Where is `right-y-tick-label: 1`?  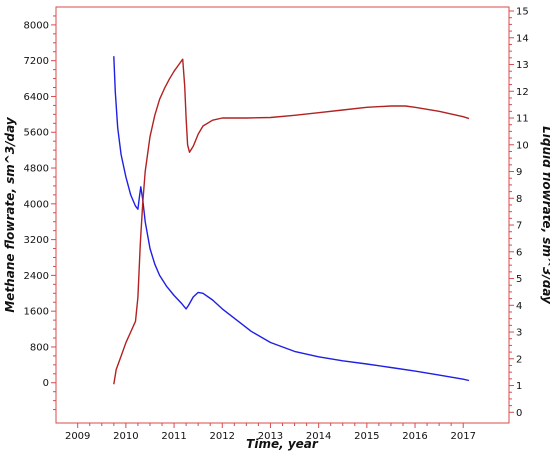
right-y-tick-label: 1 is located at coordinates (519, 386).